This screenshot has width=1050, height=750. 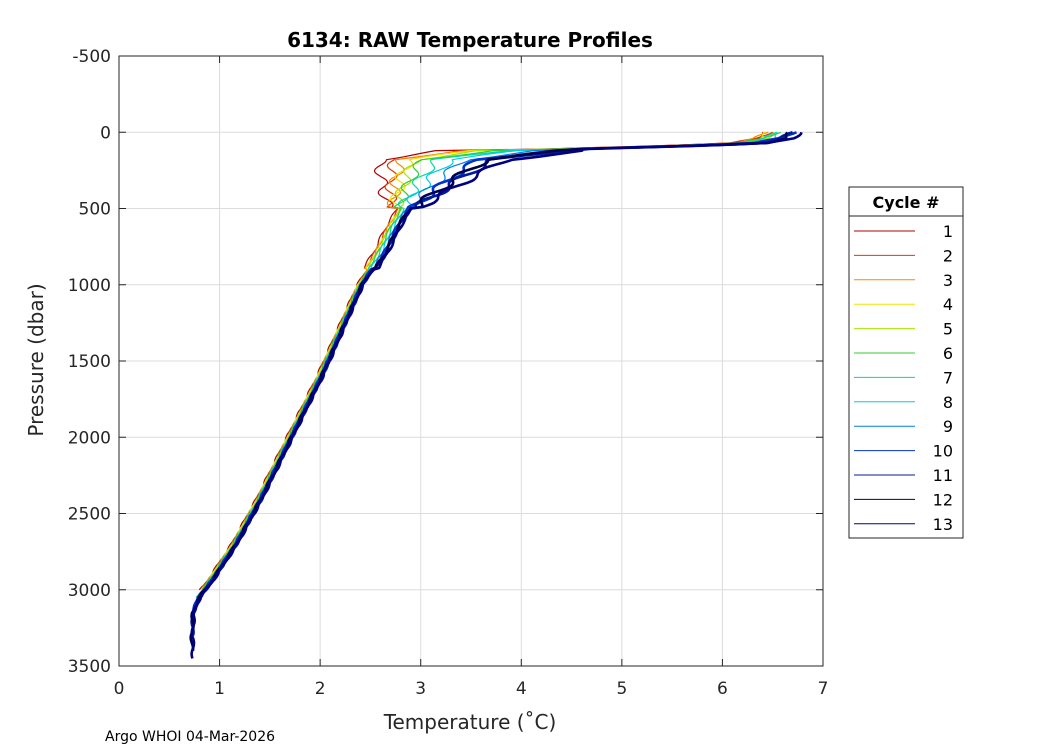 I want to click on legend-label-cycle-1: 1, so click(x=948, y=231).